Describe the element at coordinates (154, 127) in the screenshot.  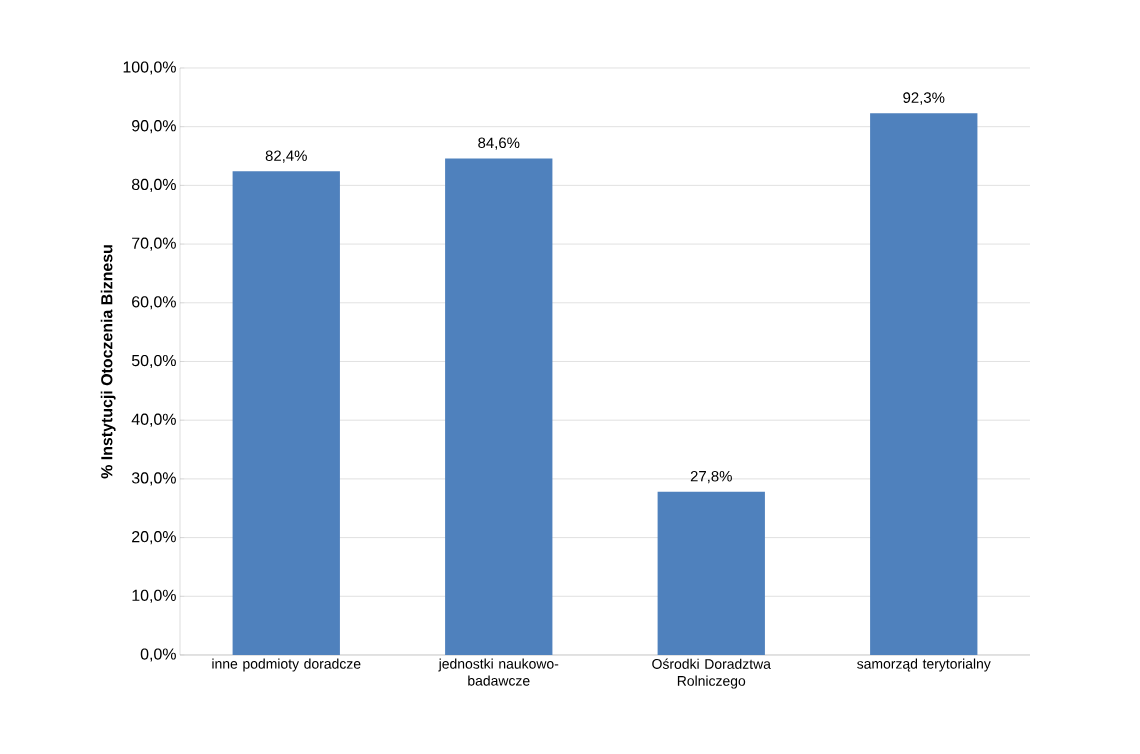
I see `y-tick-label: 90,0%` at that location.